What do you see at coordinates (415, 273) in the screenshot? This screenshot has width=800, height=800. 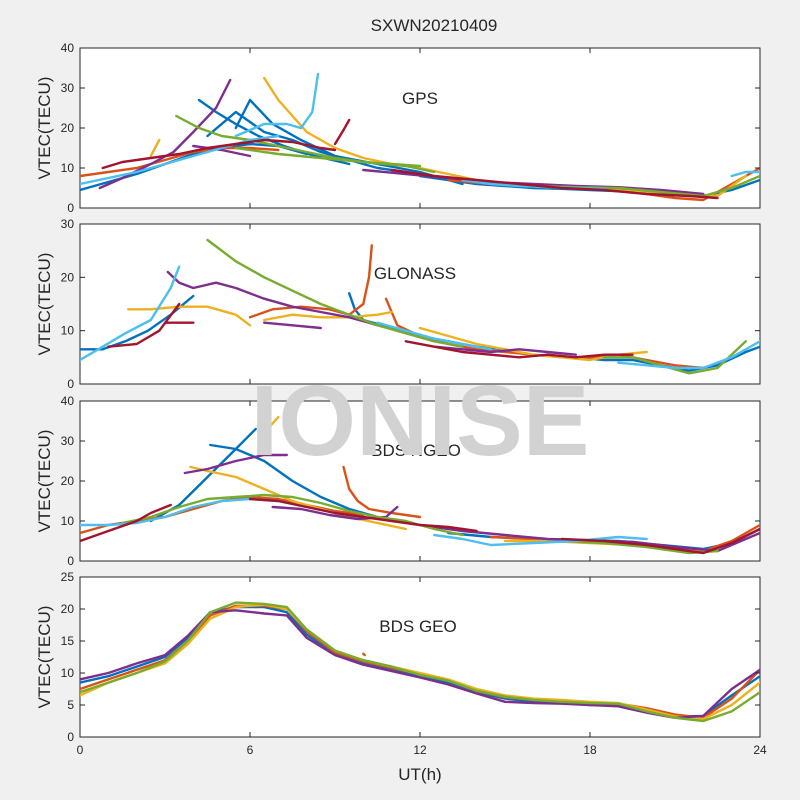 I see `panel-label: GLONASS` at bounding box center [415, 273].